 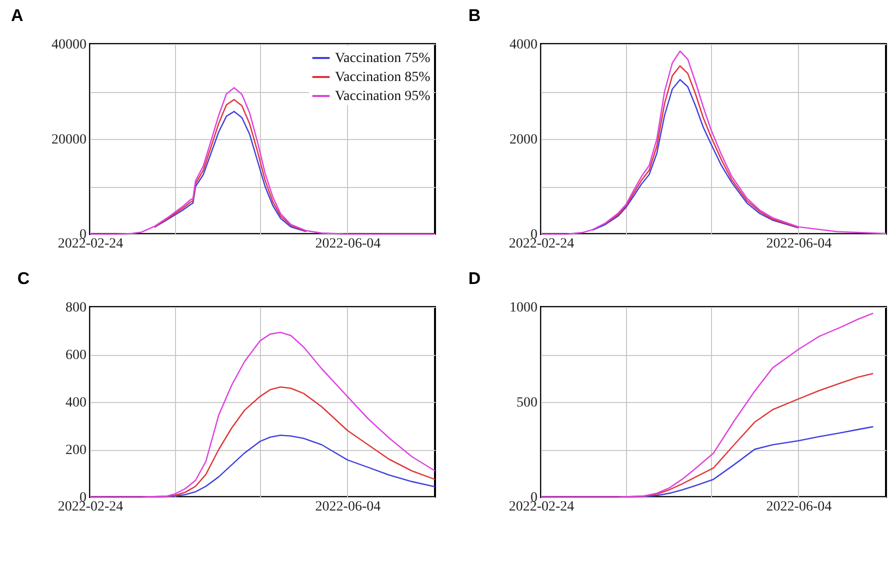 What do you see at coordinates (76, 308) in the screenshot?
I see `y-tick-label: 800` at bounding box center [76, 308].